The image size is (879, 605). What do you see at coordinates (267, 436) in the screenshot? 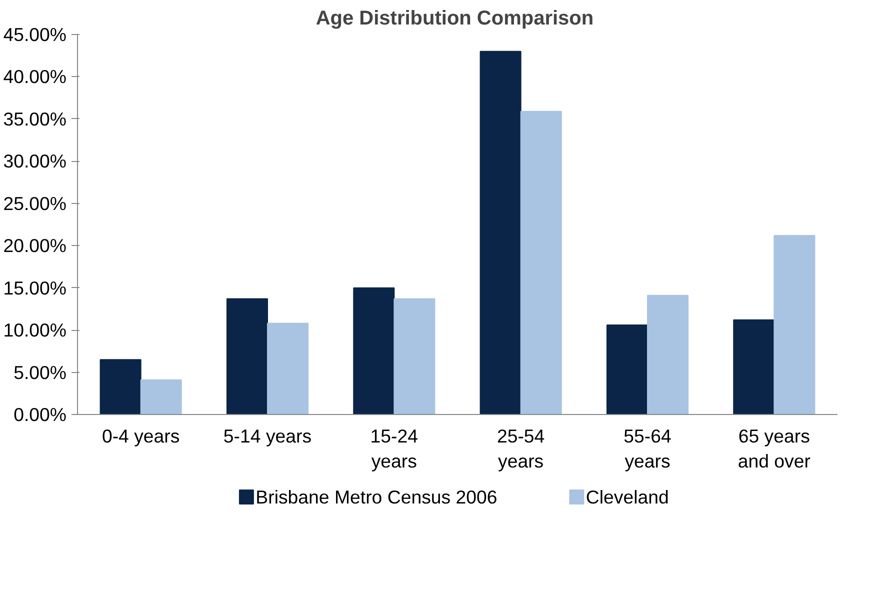
I see `x-tick-label: 5-14 years` at bounding box center [267, 436].